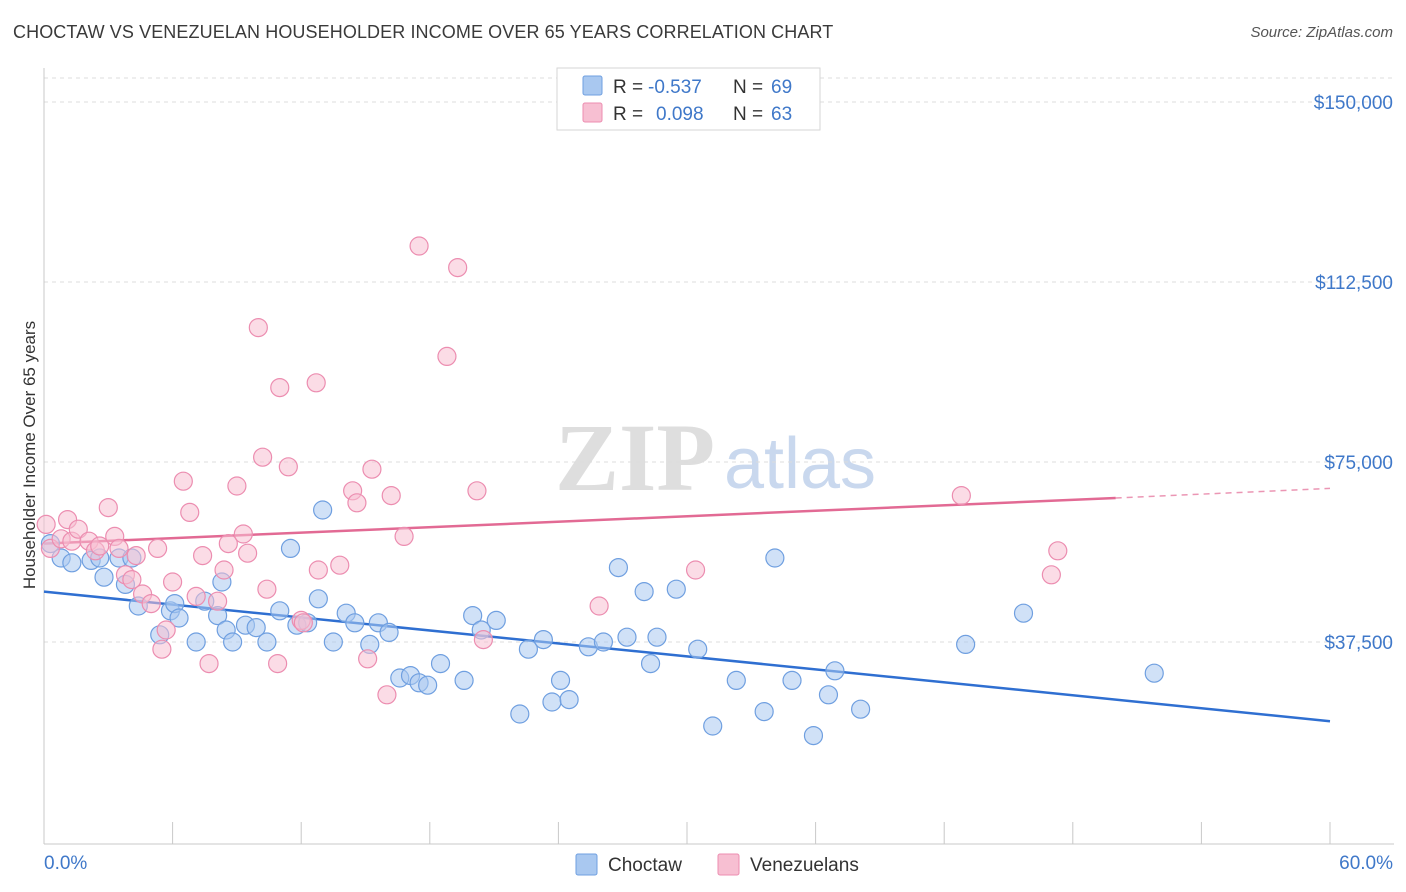 This screenshot has height=892, width=1406. Describe the element at coordinates (748, 87) in the screenshot. I see `legend-n-label-choctaw: N =` at that location.